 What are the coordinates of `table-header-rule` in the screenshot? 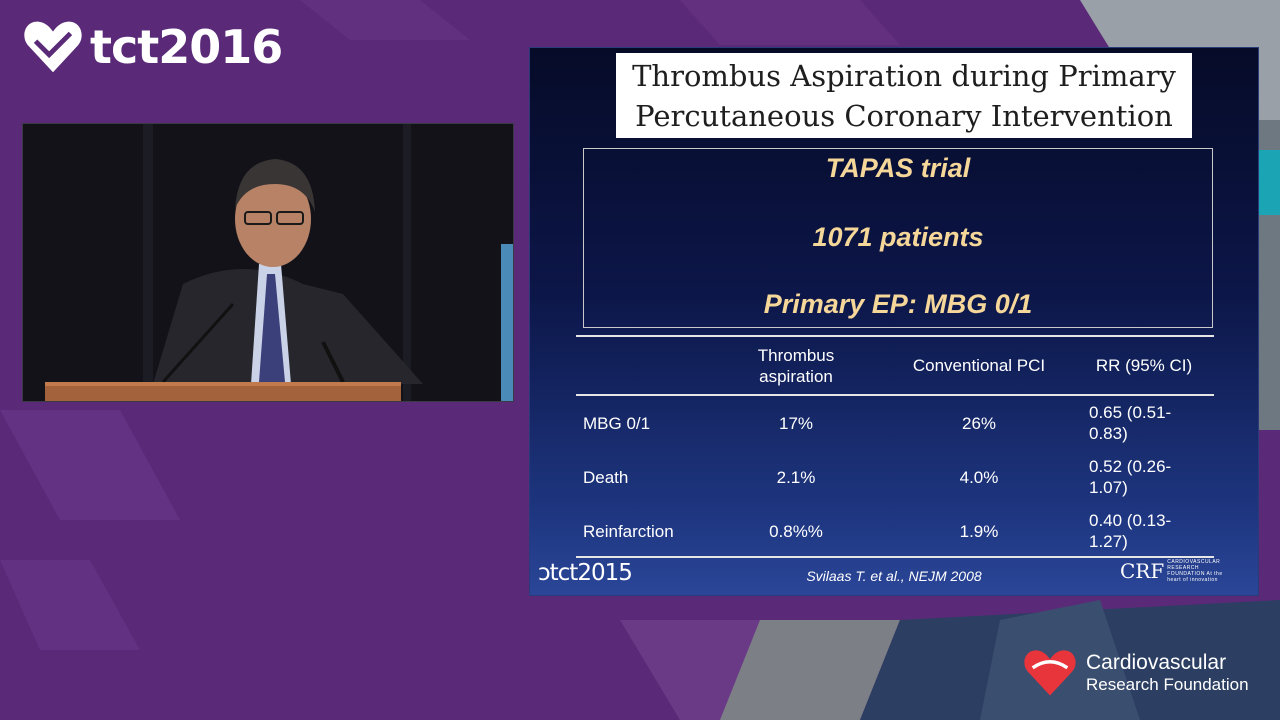 It's located at (895, 395).